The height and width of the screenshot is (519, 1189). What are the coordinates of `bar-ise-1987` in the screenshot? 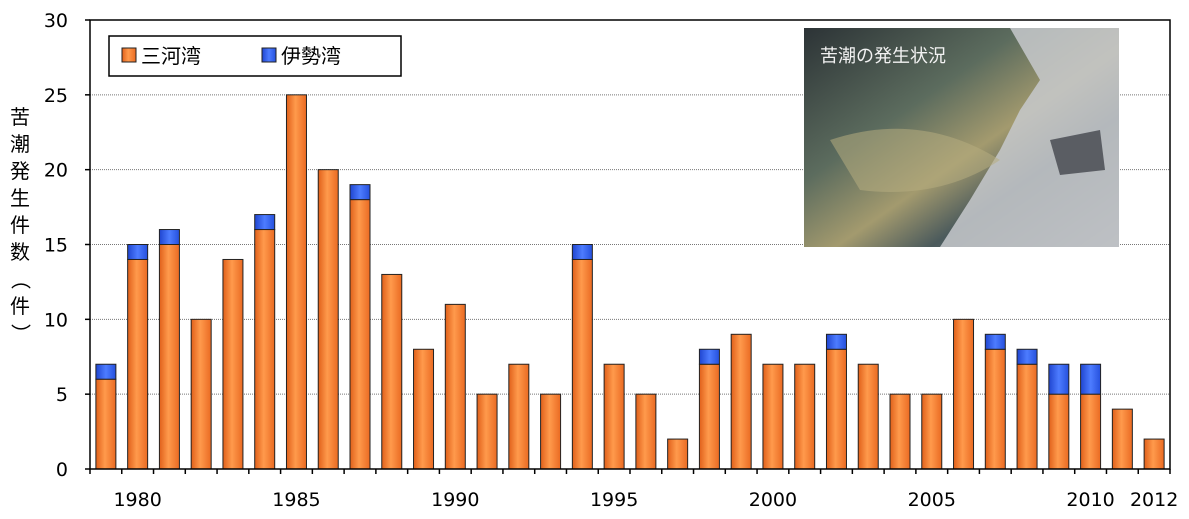 It's located at (360, 192).